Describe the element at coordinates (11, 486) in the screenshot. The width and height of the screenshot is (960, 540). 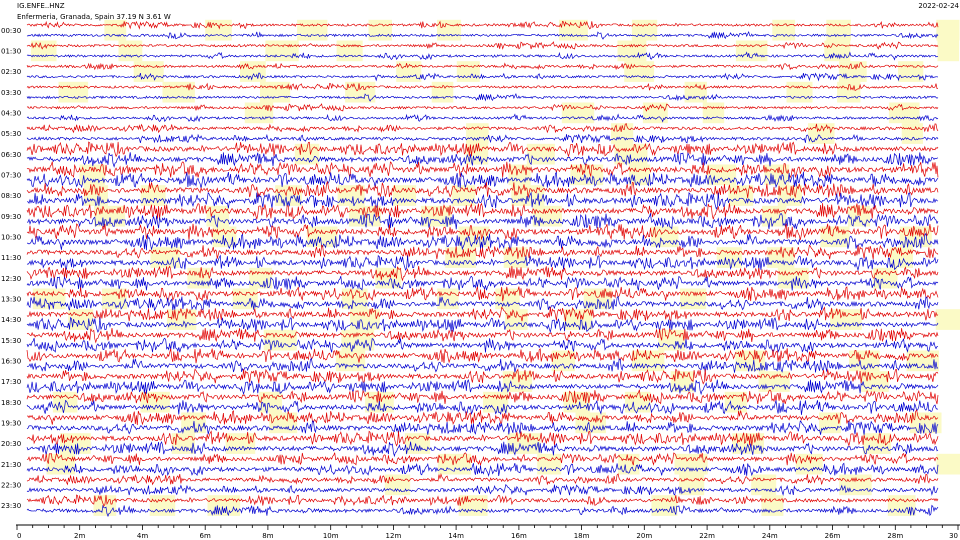
I see `row-label: 22:30` at that location.